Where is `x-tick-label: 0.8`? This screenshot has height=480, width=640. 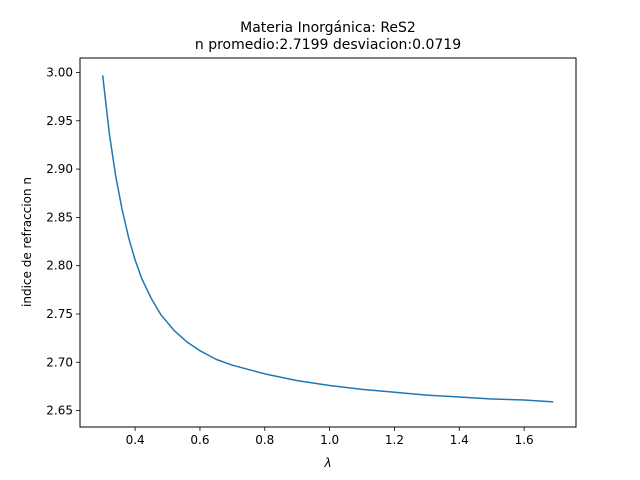
x-tick-label: 0.8 is located at coordinates (264, 440).